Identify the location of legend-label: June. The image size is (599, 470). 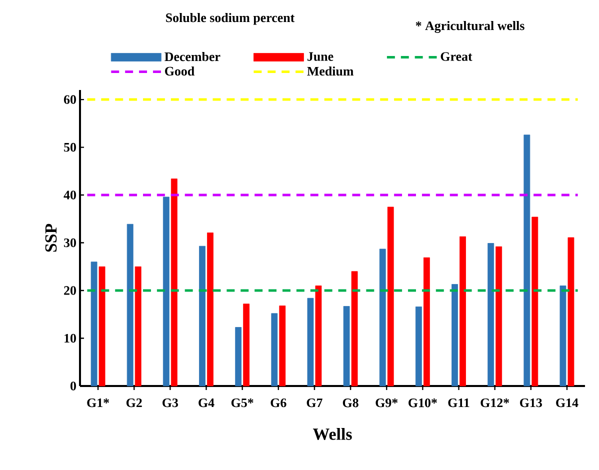
(321, 56).